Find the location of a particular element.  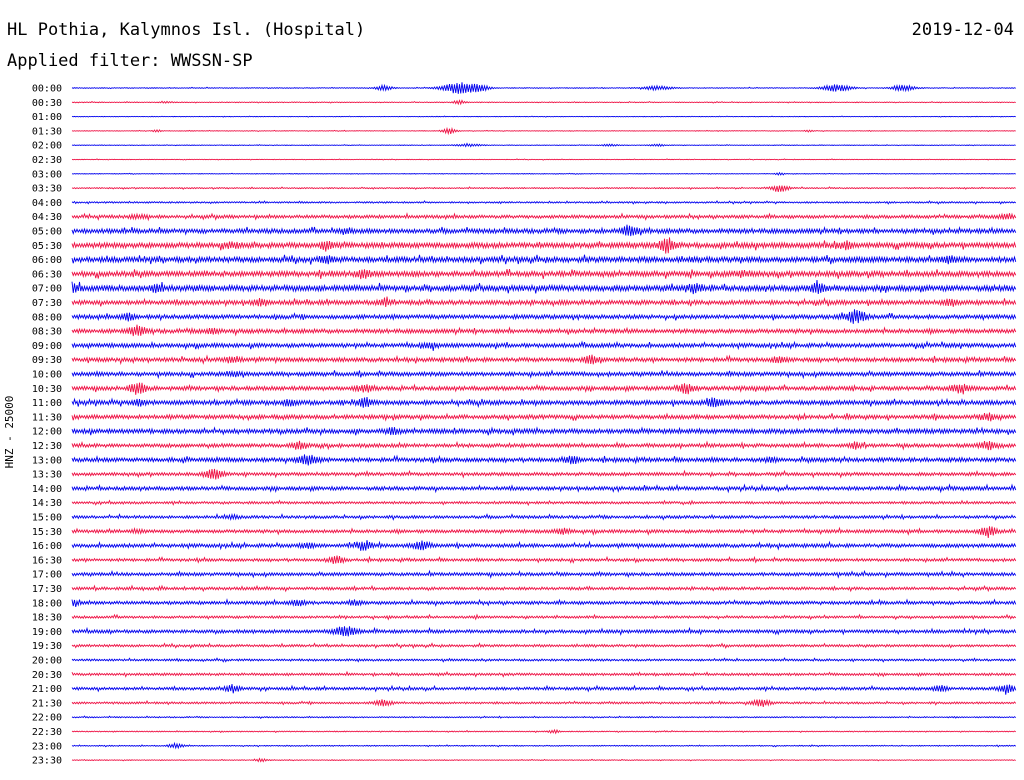

time-tick-label: 12:00 is located at coordinates (47, 432).